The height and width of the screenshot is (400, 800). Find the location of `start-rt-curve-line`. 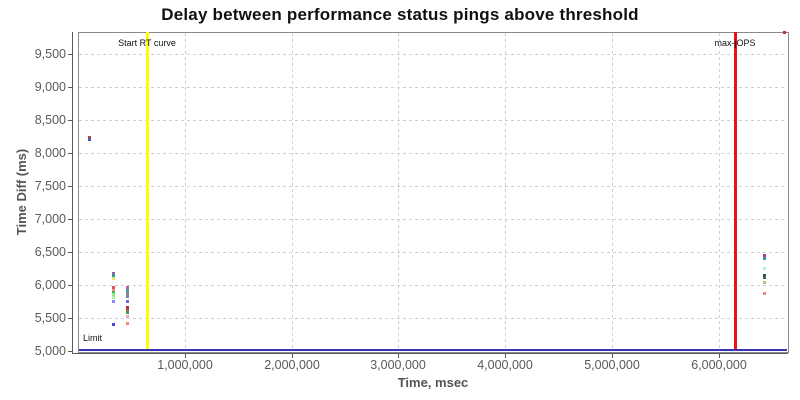

start-rt-curve-line is located at coordinates (147, 191).